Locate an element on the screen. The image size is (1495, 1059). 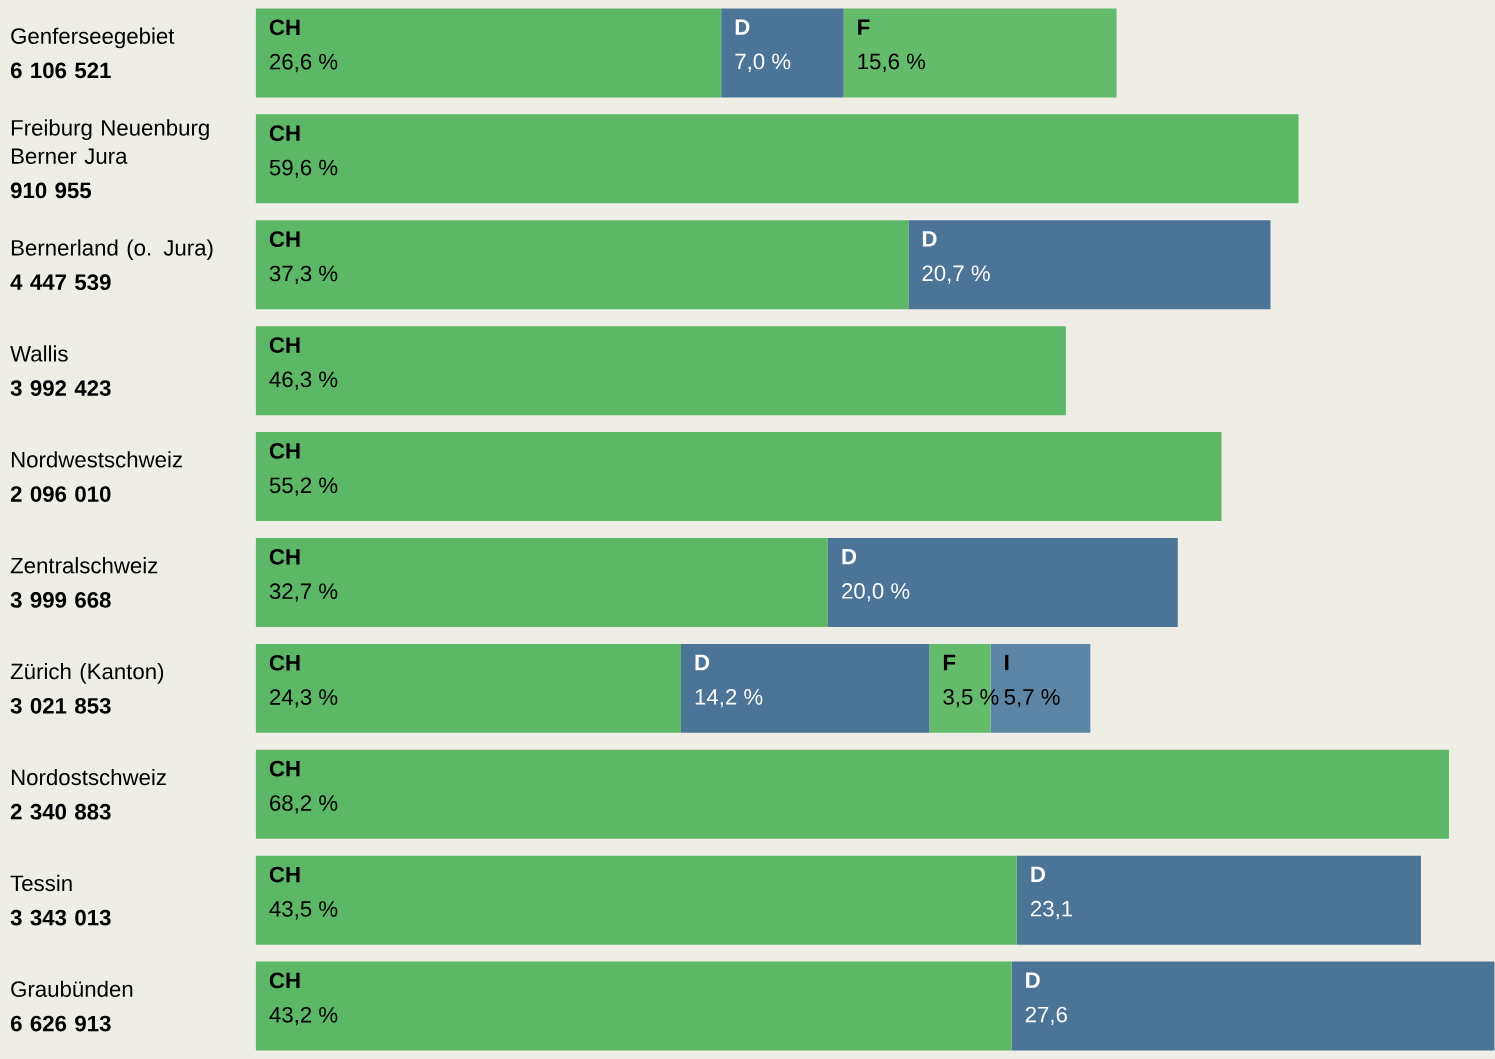
data-label: 59,6 % is located at coordinates (303, 169).